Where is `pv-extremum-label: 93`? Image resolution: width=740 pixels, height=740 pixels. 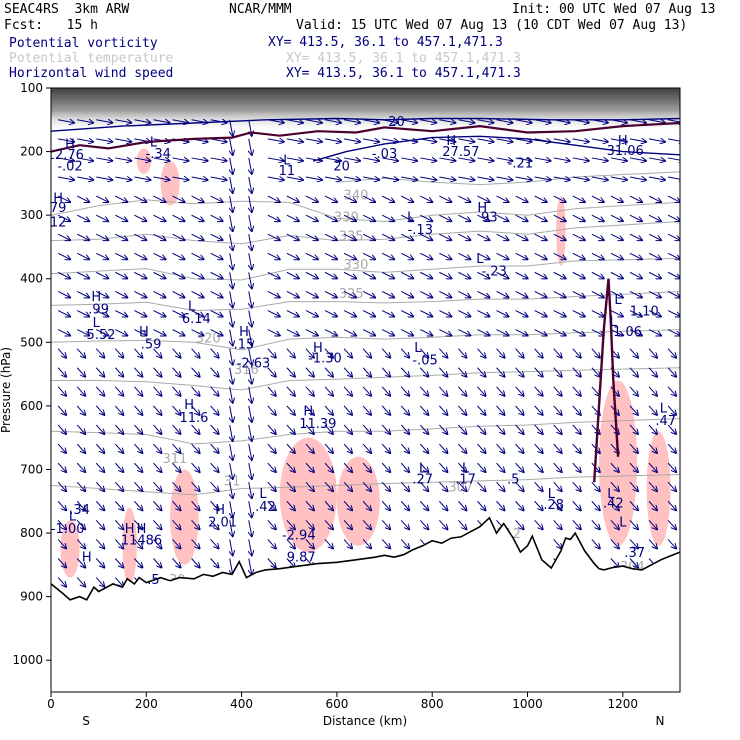
pv-extremum-label: 93 is located at coordinates (489, 218).